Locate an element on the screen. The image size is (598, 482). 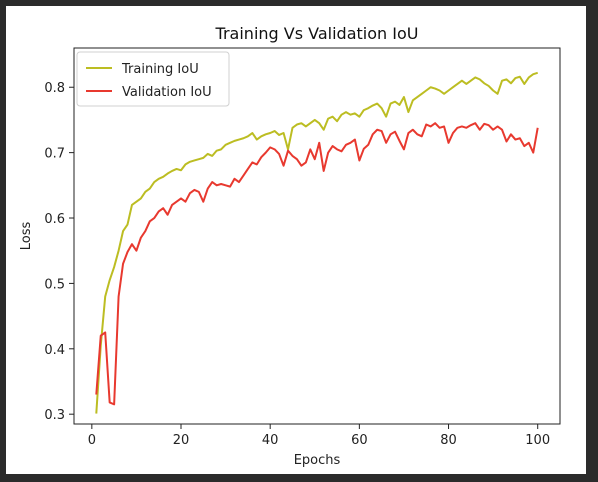
y-tick-label: 0.7 is located at coordinates (54, 154).